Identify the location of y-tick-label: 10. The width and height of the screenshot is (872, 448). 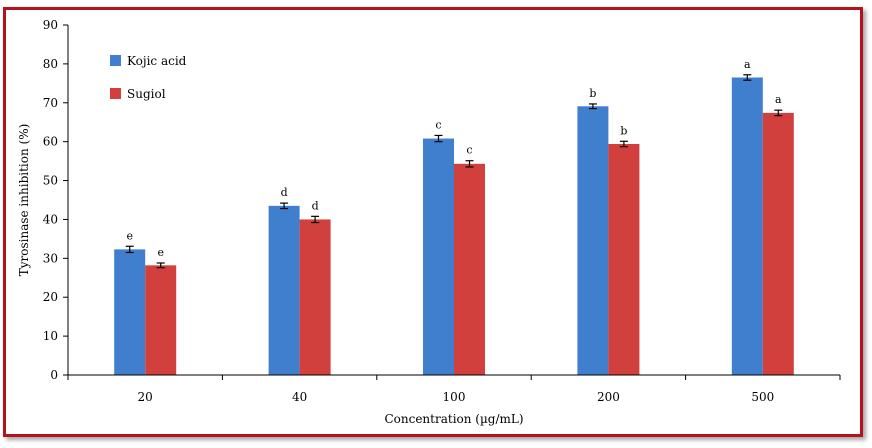
(50, 336).